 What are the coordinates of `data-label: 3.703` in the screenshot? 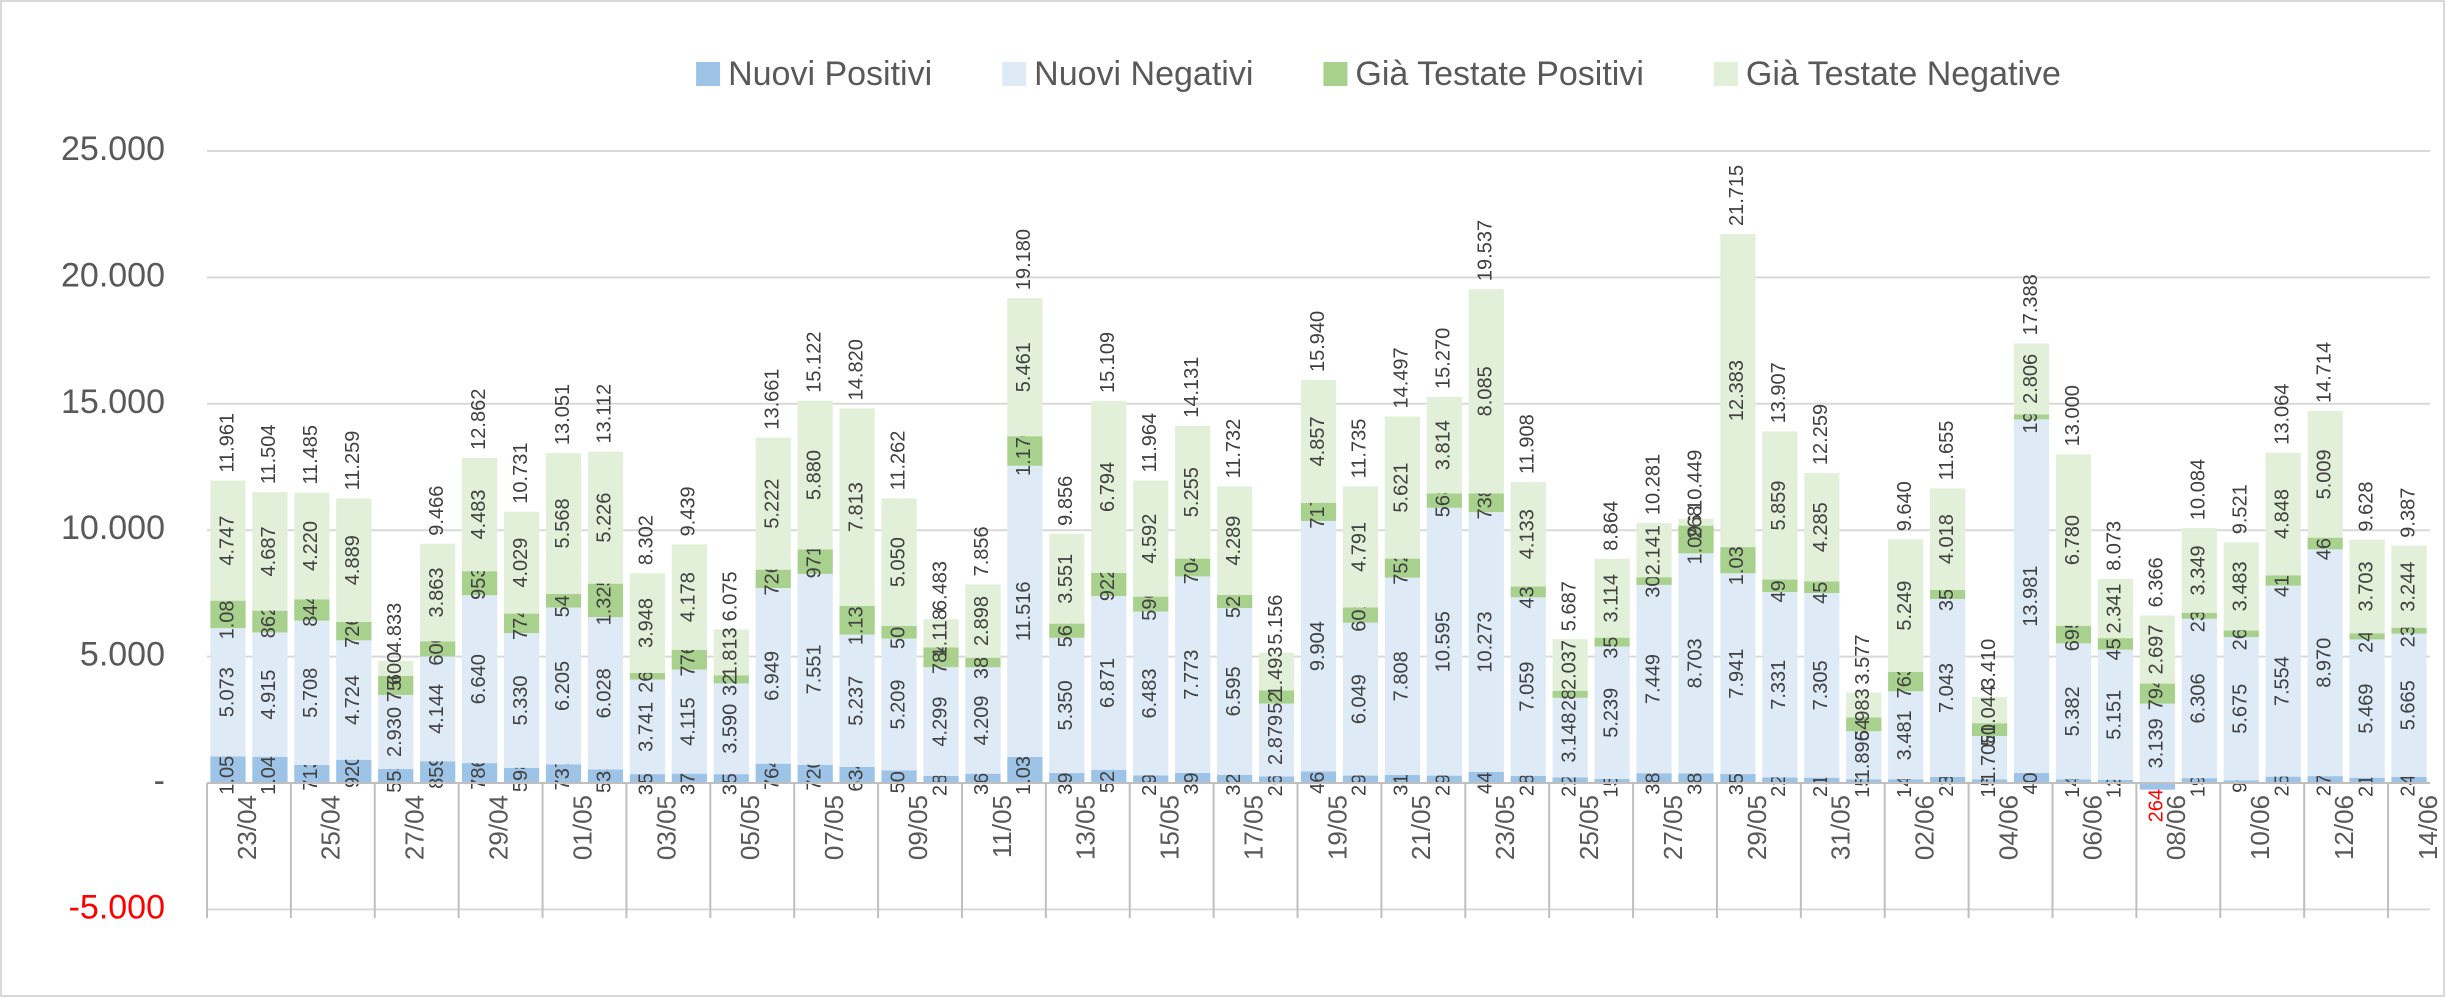 It's located at (2366, 586).